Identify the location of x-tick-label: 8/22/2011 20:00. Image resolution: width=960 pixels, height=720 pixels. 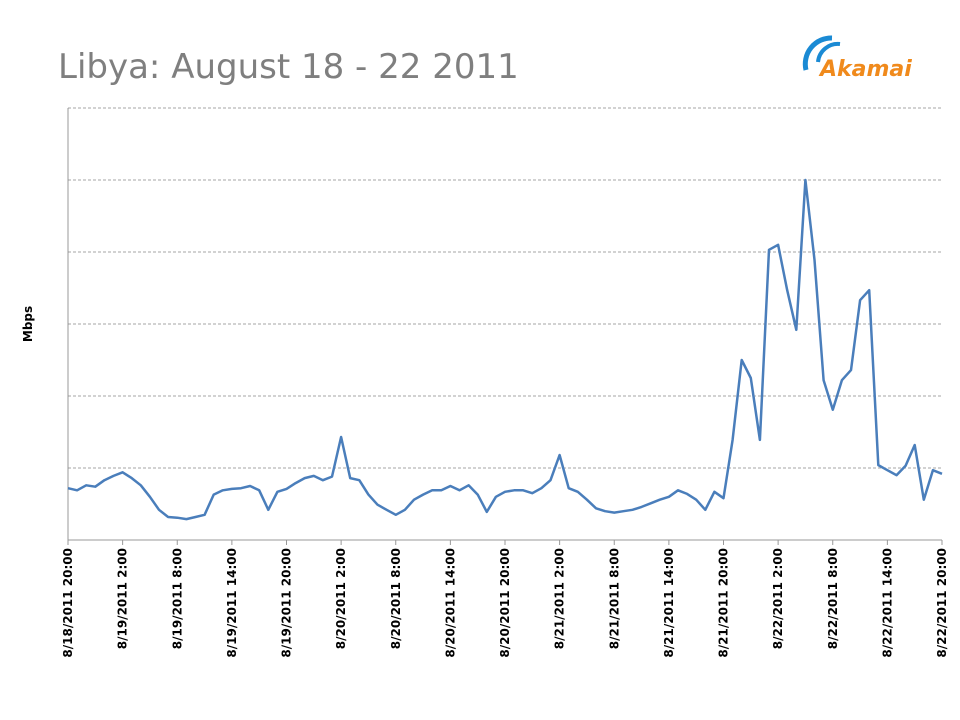
(942, 603).